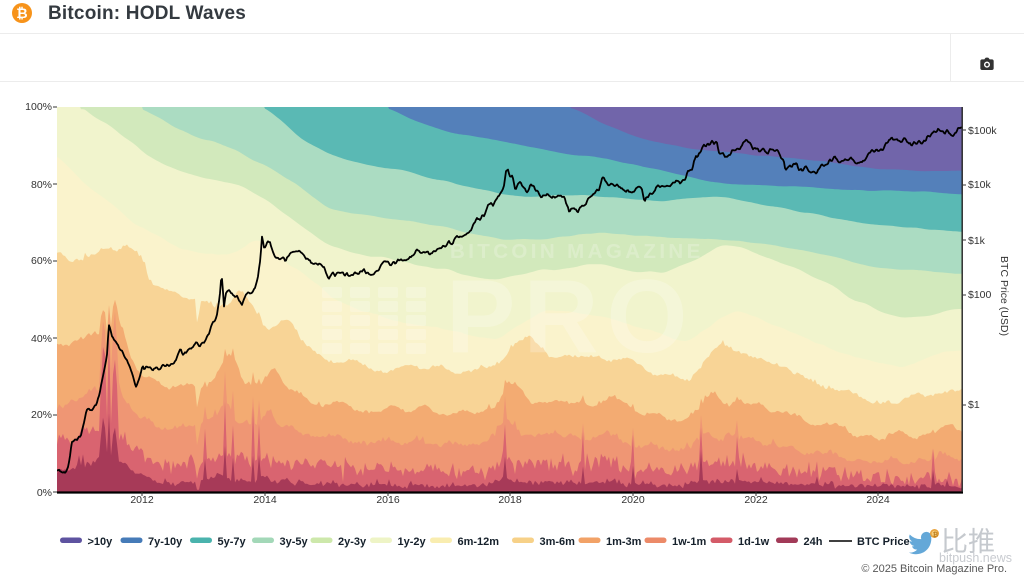 The height and width of the screenshot is (575, 1024). What do you see at coordinates (570, 317) in the screenshot?
I see `svg-text: PRO` at bounding box center [570, 317].